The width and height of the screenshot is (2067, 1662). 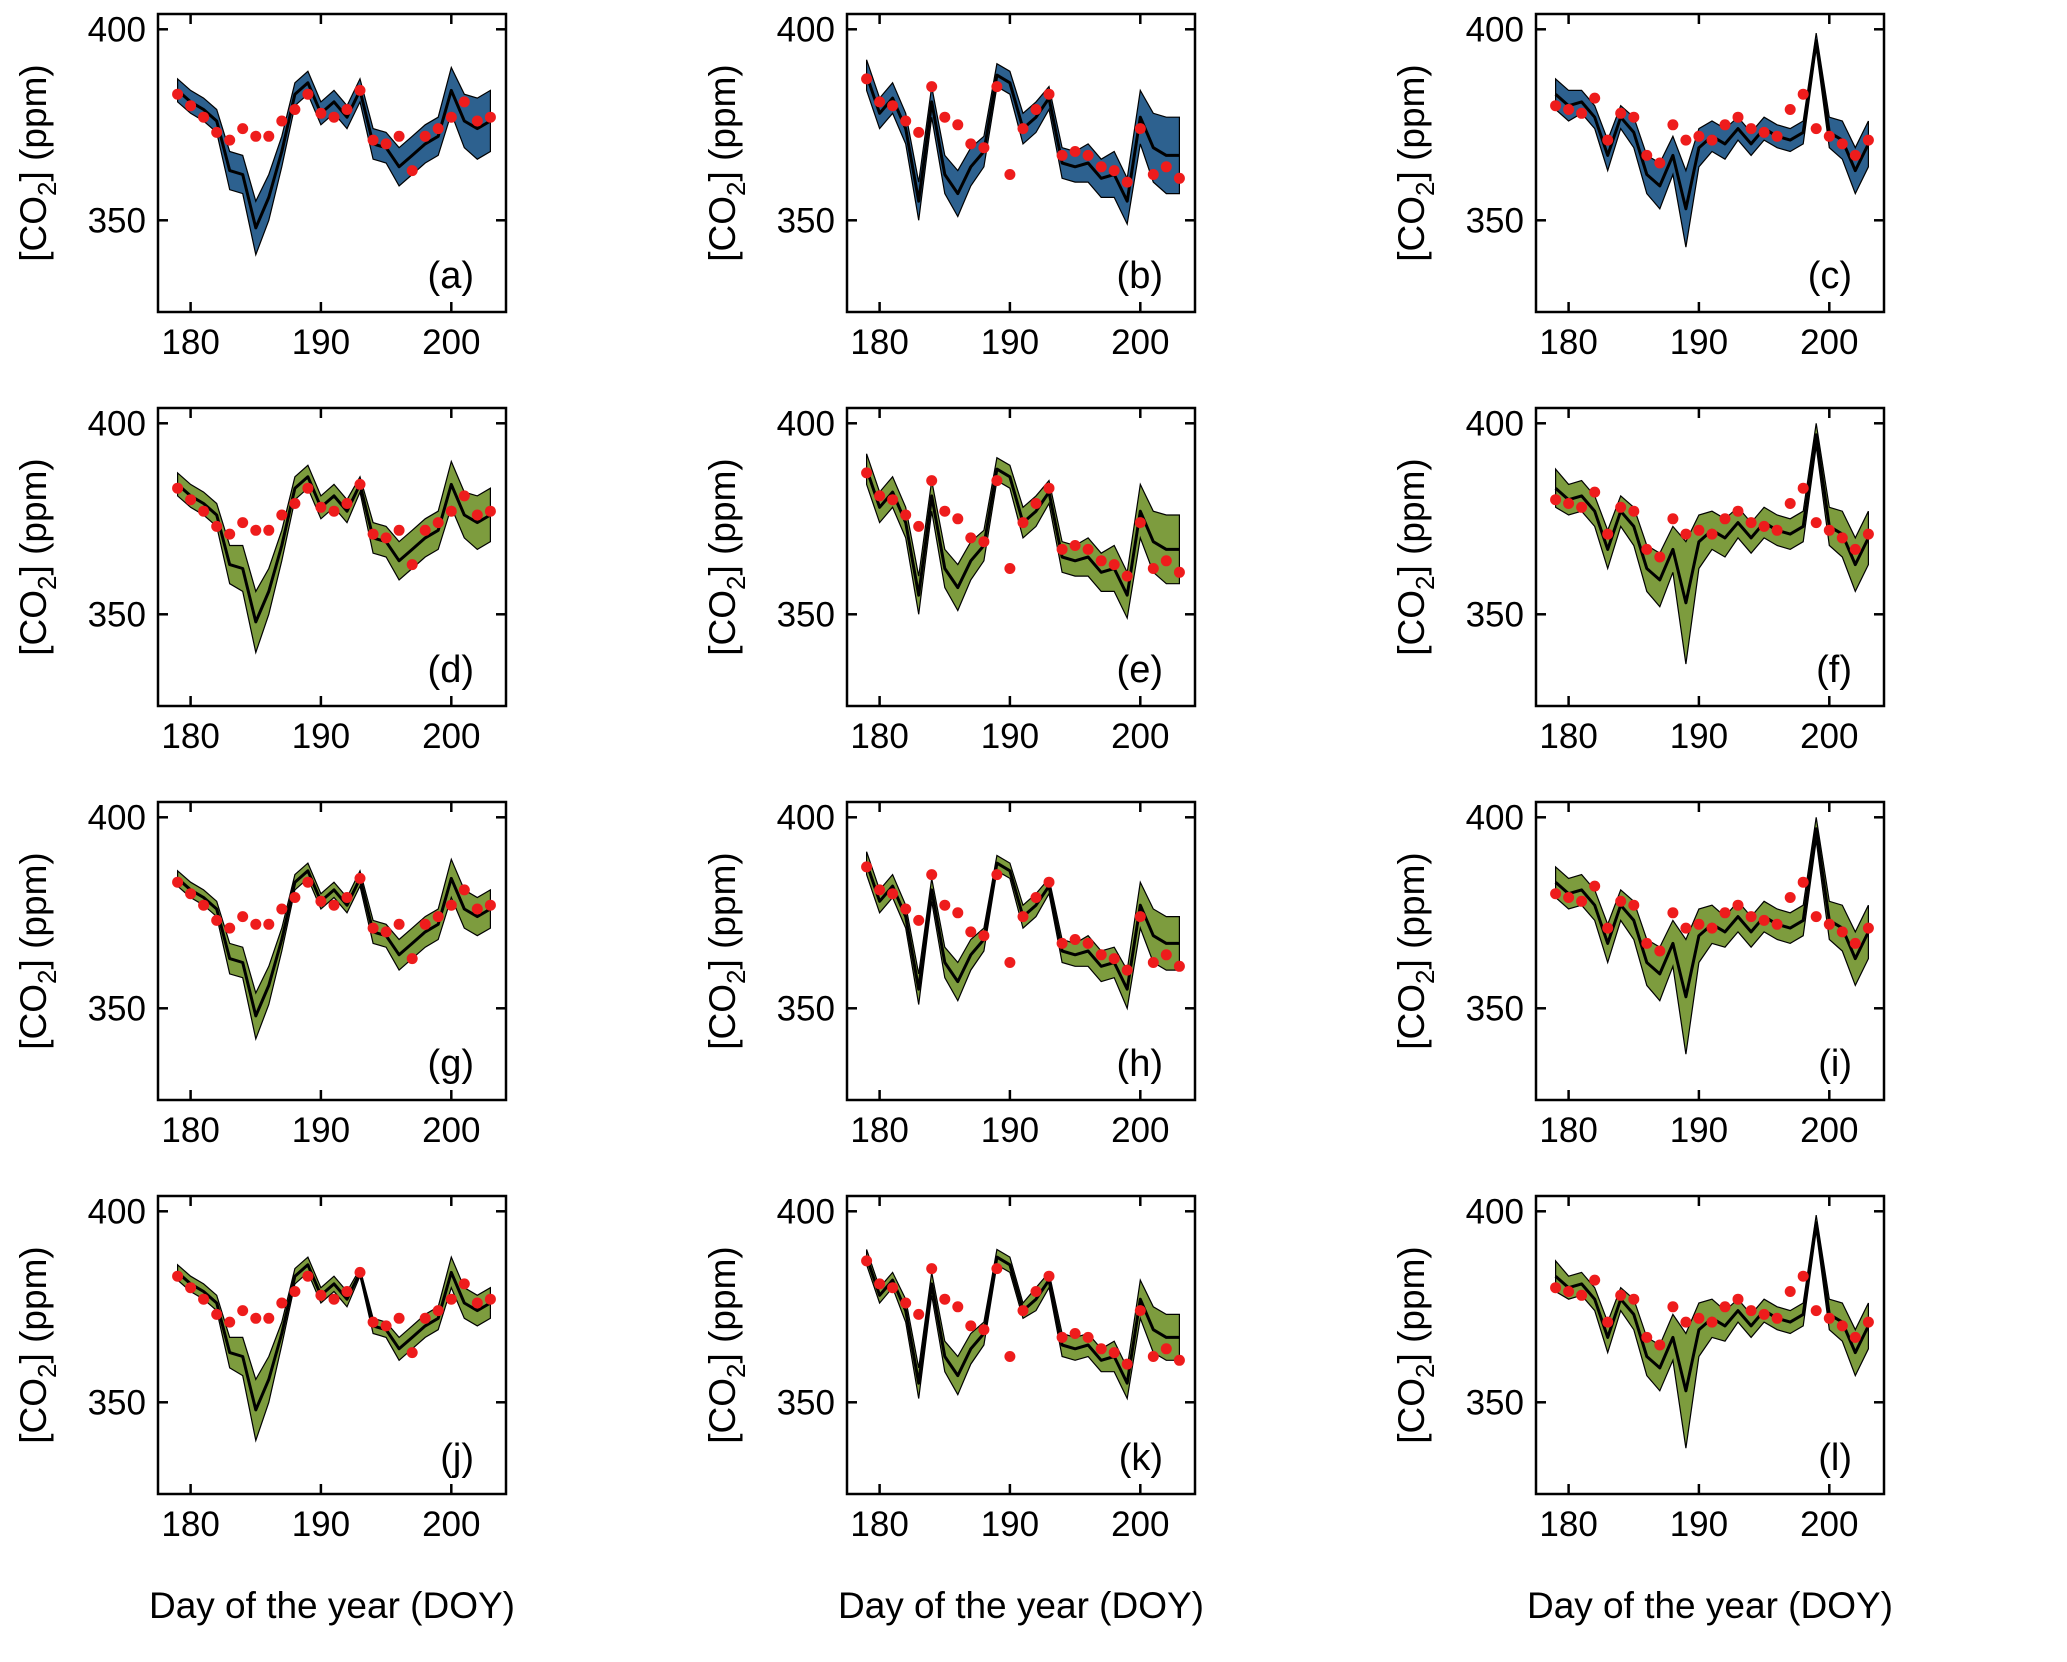 What do you see at coordinates (1829, 1524) in the screenshot?
I see `x-tick-label: 200` at bounding box center [1829, 1524].